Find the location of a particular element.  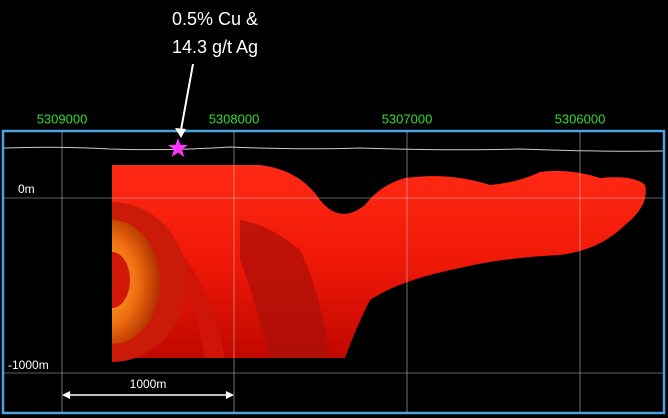

sample-star is located at coordinates (178, 147).